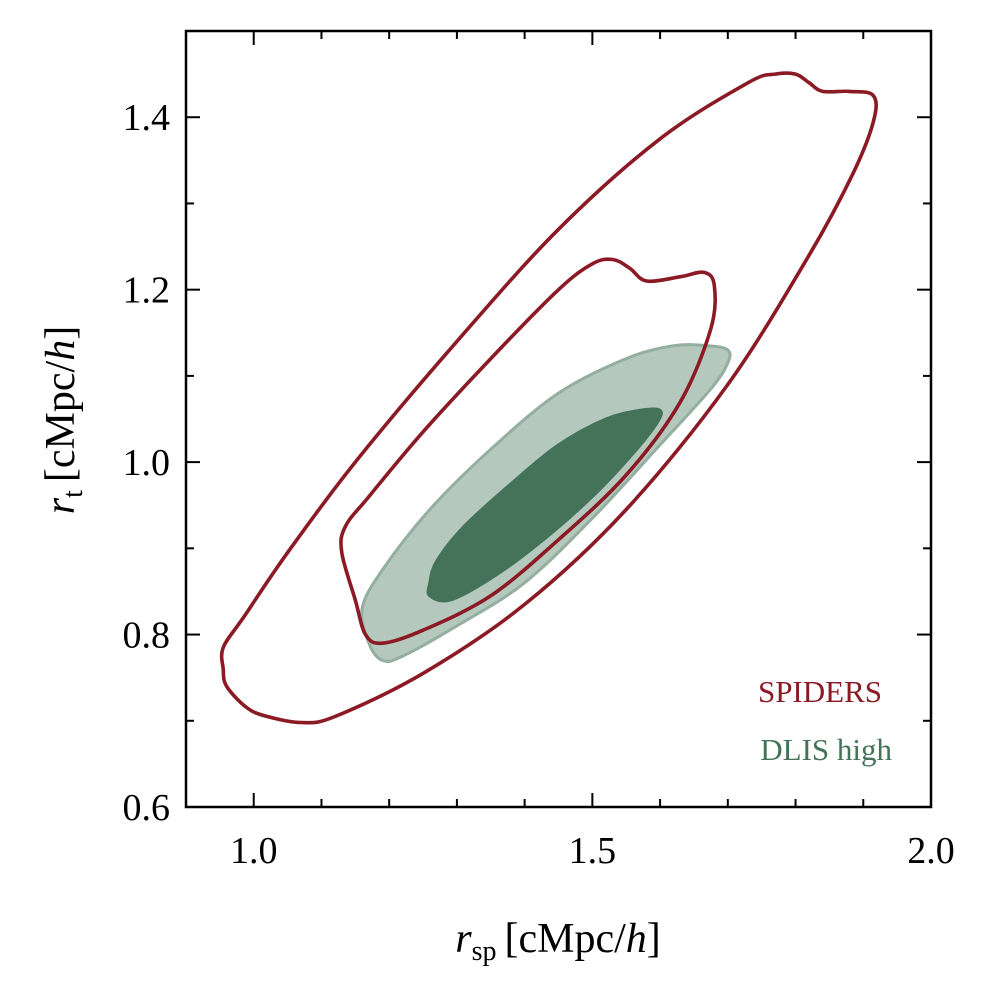  Describe the element at coordinates (147, 118) in the screenshot. I see `y-tick-label: 1.4` at that location.